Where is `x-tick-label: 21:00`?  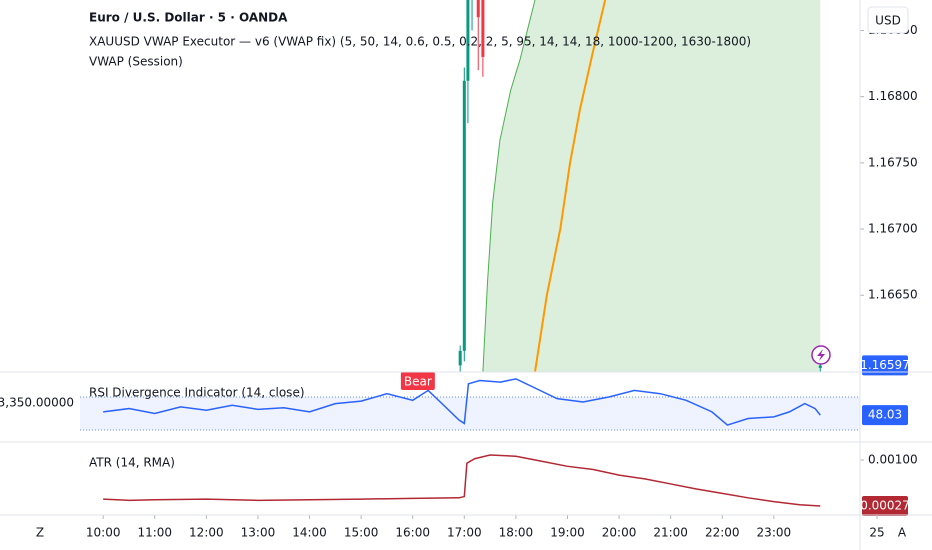 x-tick-label: 21:00 is located at coordinates (670, 533).